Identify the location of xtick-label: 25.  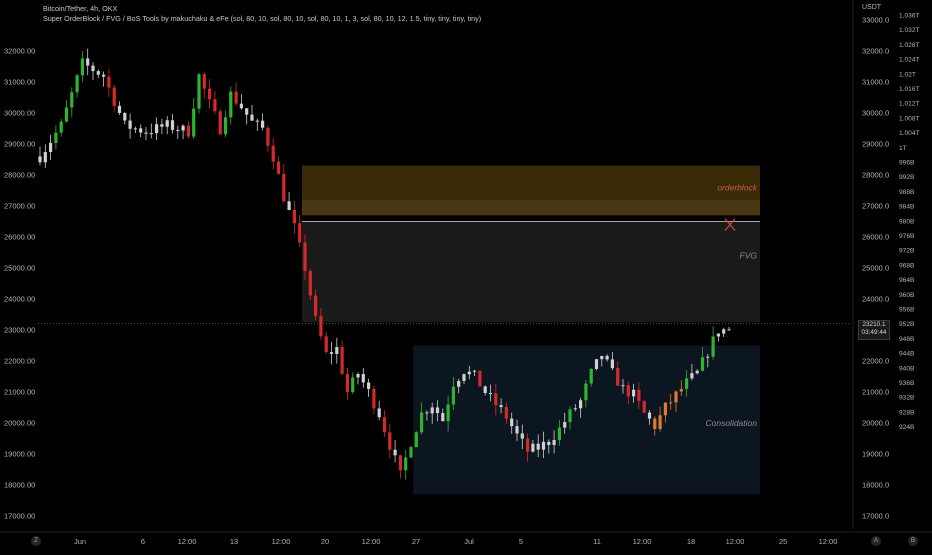
(783, 541).